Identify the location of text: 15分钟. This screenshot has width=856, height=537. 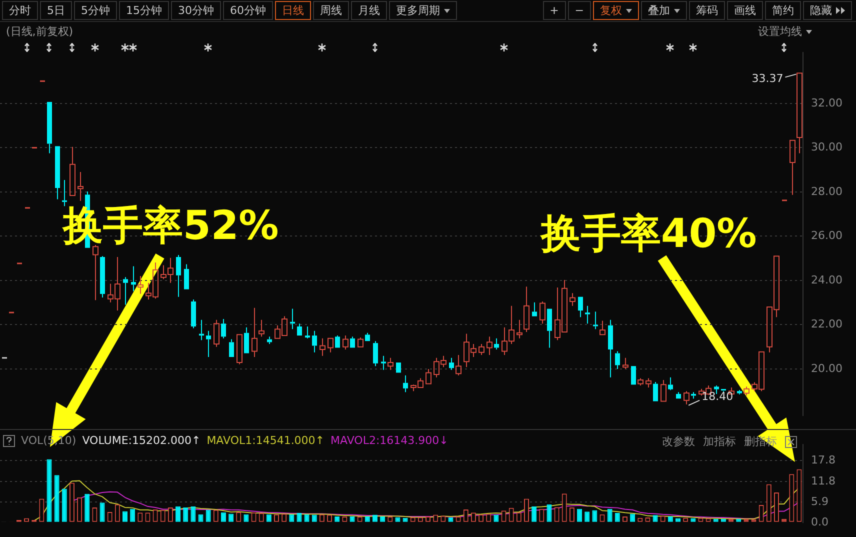
(144, 10).